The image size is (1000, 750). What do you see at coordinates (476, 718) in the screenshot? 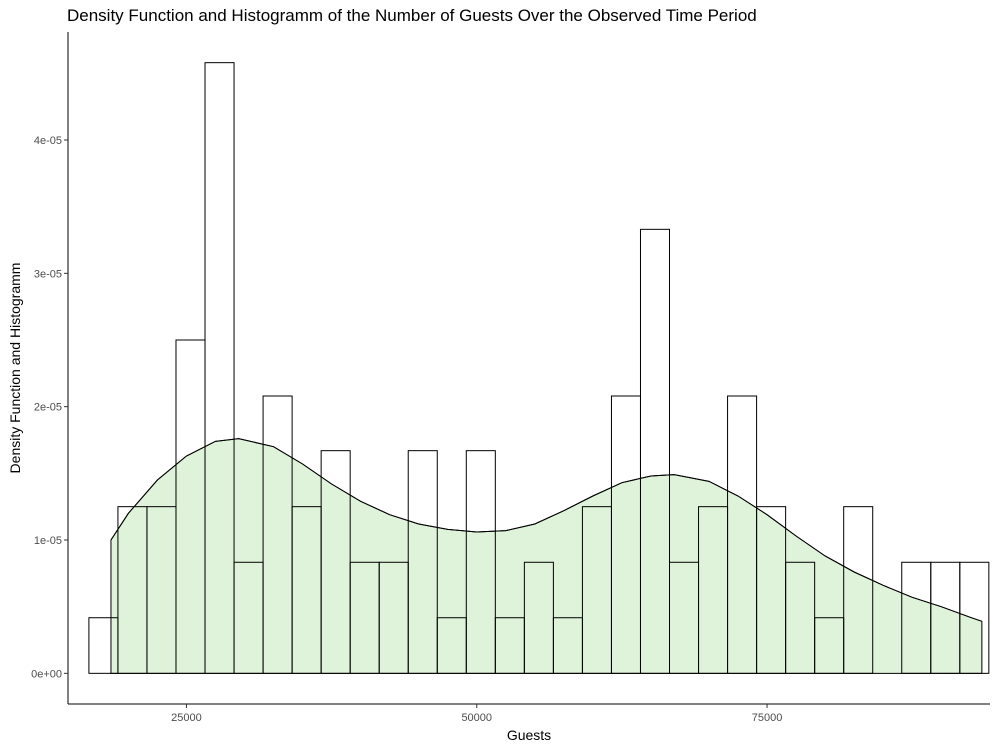
I see `x-tick-label: 50000` at bounding box center [476, 718].